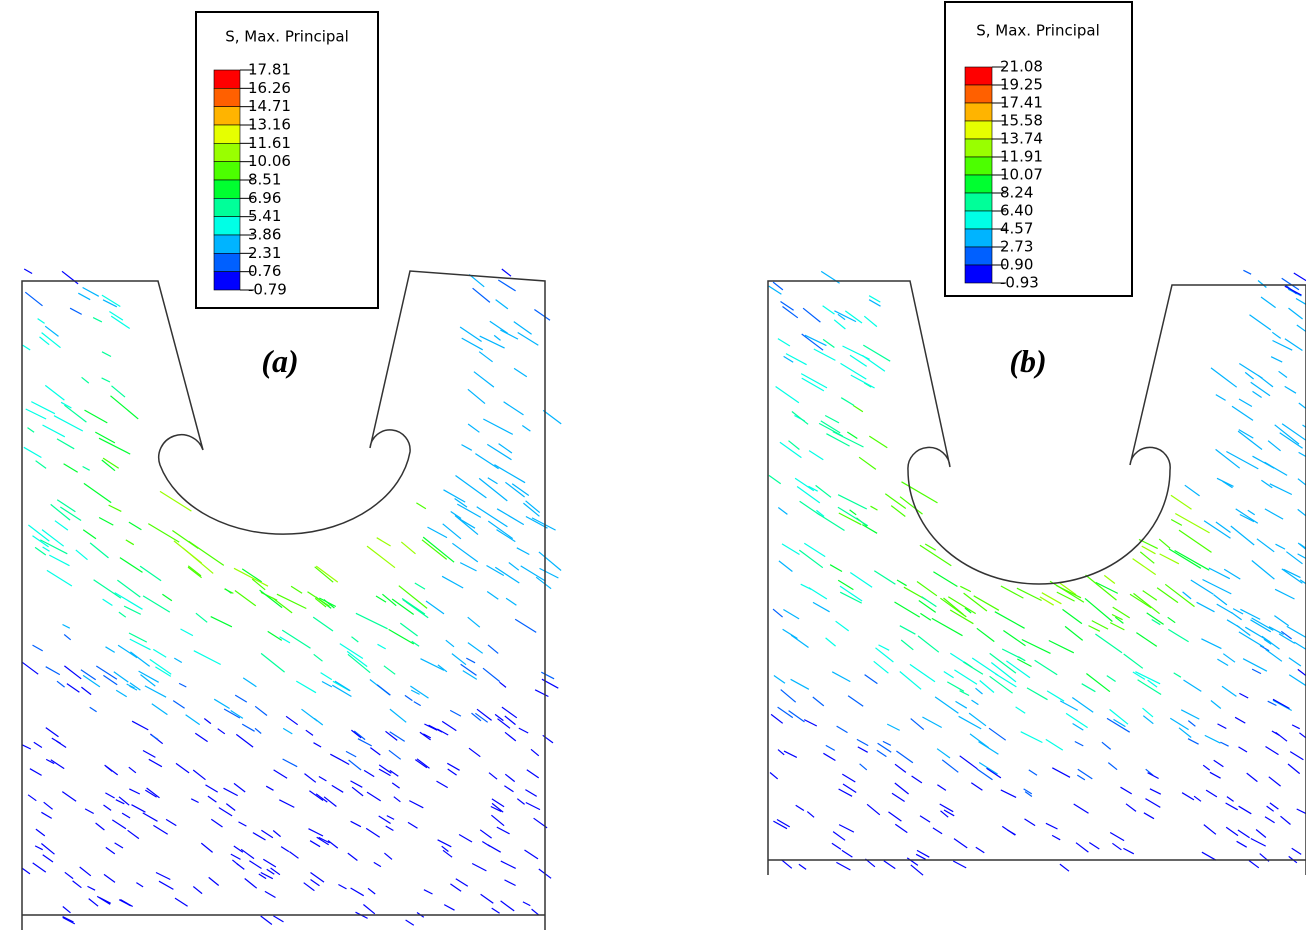 This screenshot has height=930, width=1306. I want to click on legend-label: 8.51, so click(264, 180).